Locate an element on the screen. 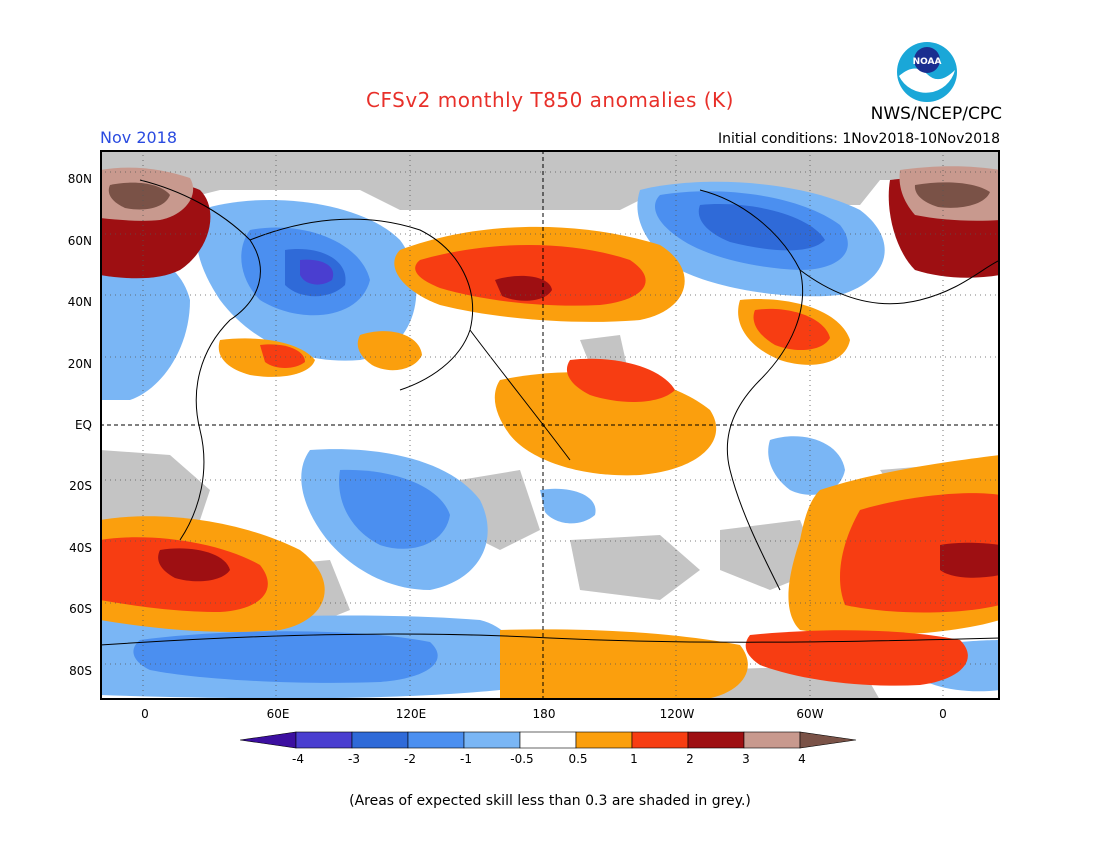  color-bar is located at coordinates (548, 740).